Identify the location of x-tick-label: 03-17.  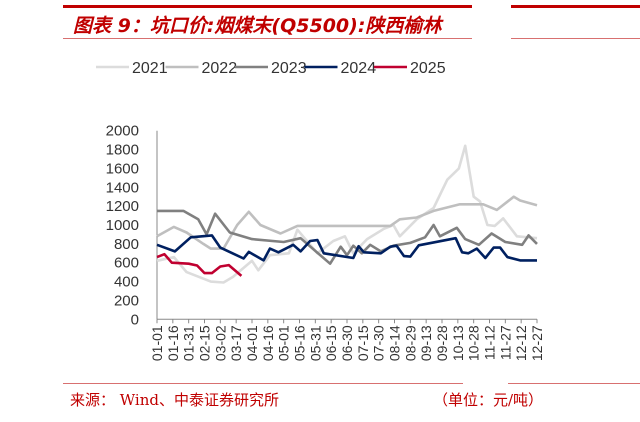
(236, 343).